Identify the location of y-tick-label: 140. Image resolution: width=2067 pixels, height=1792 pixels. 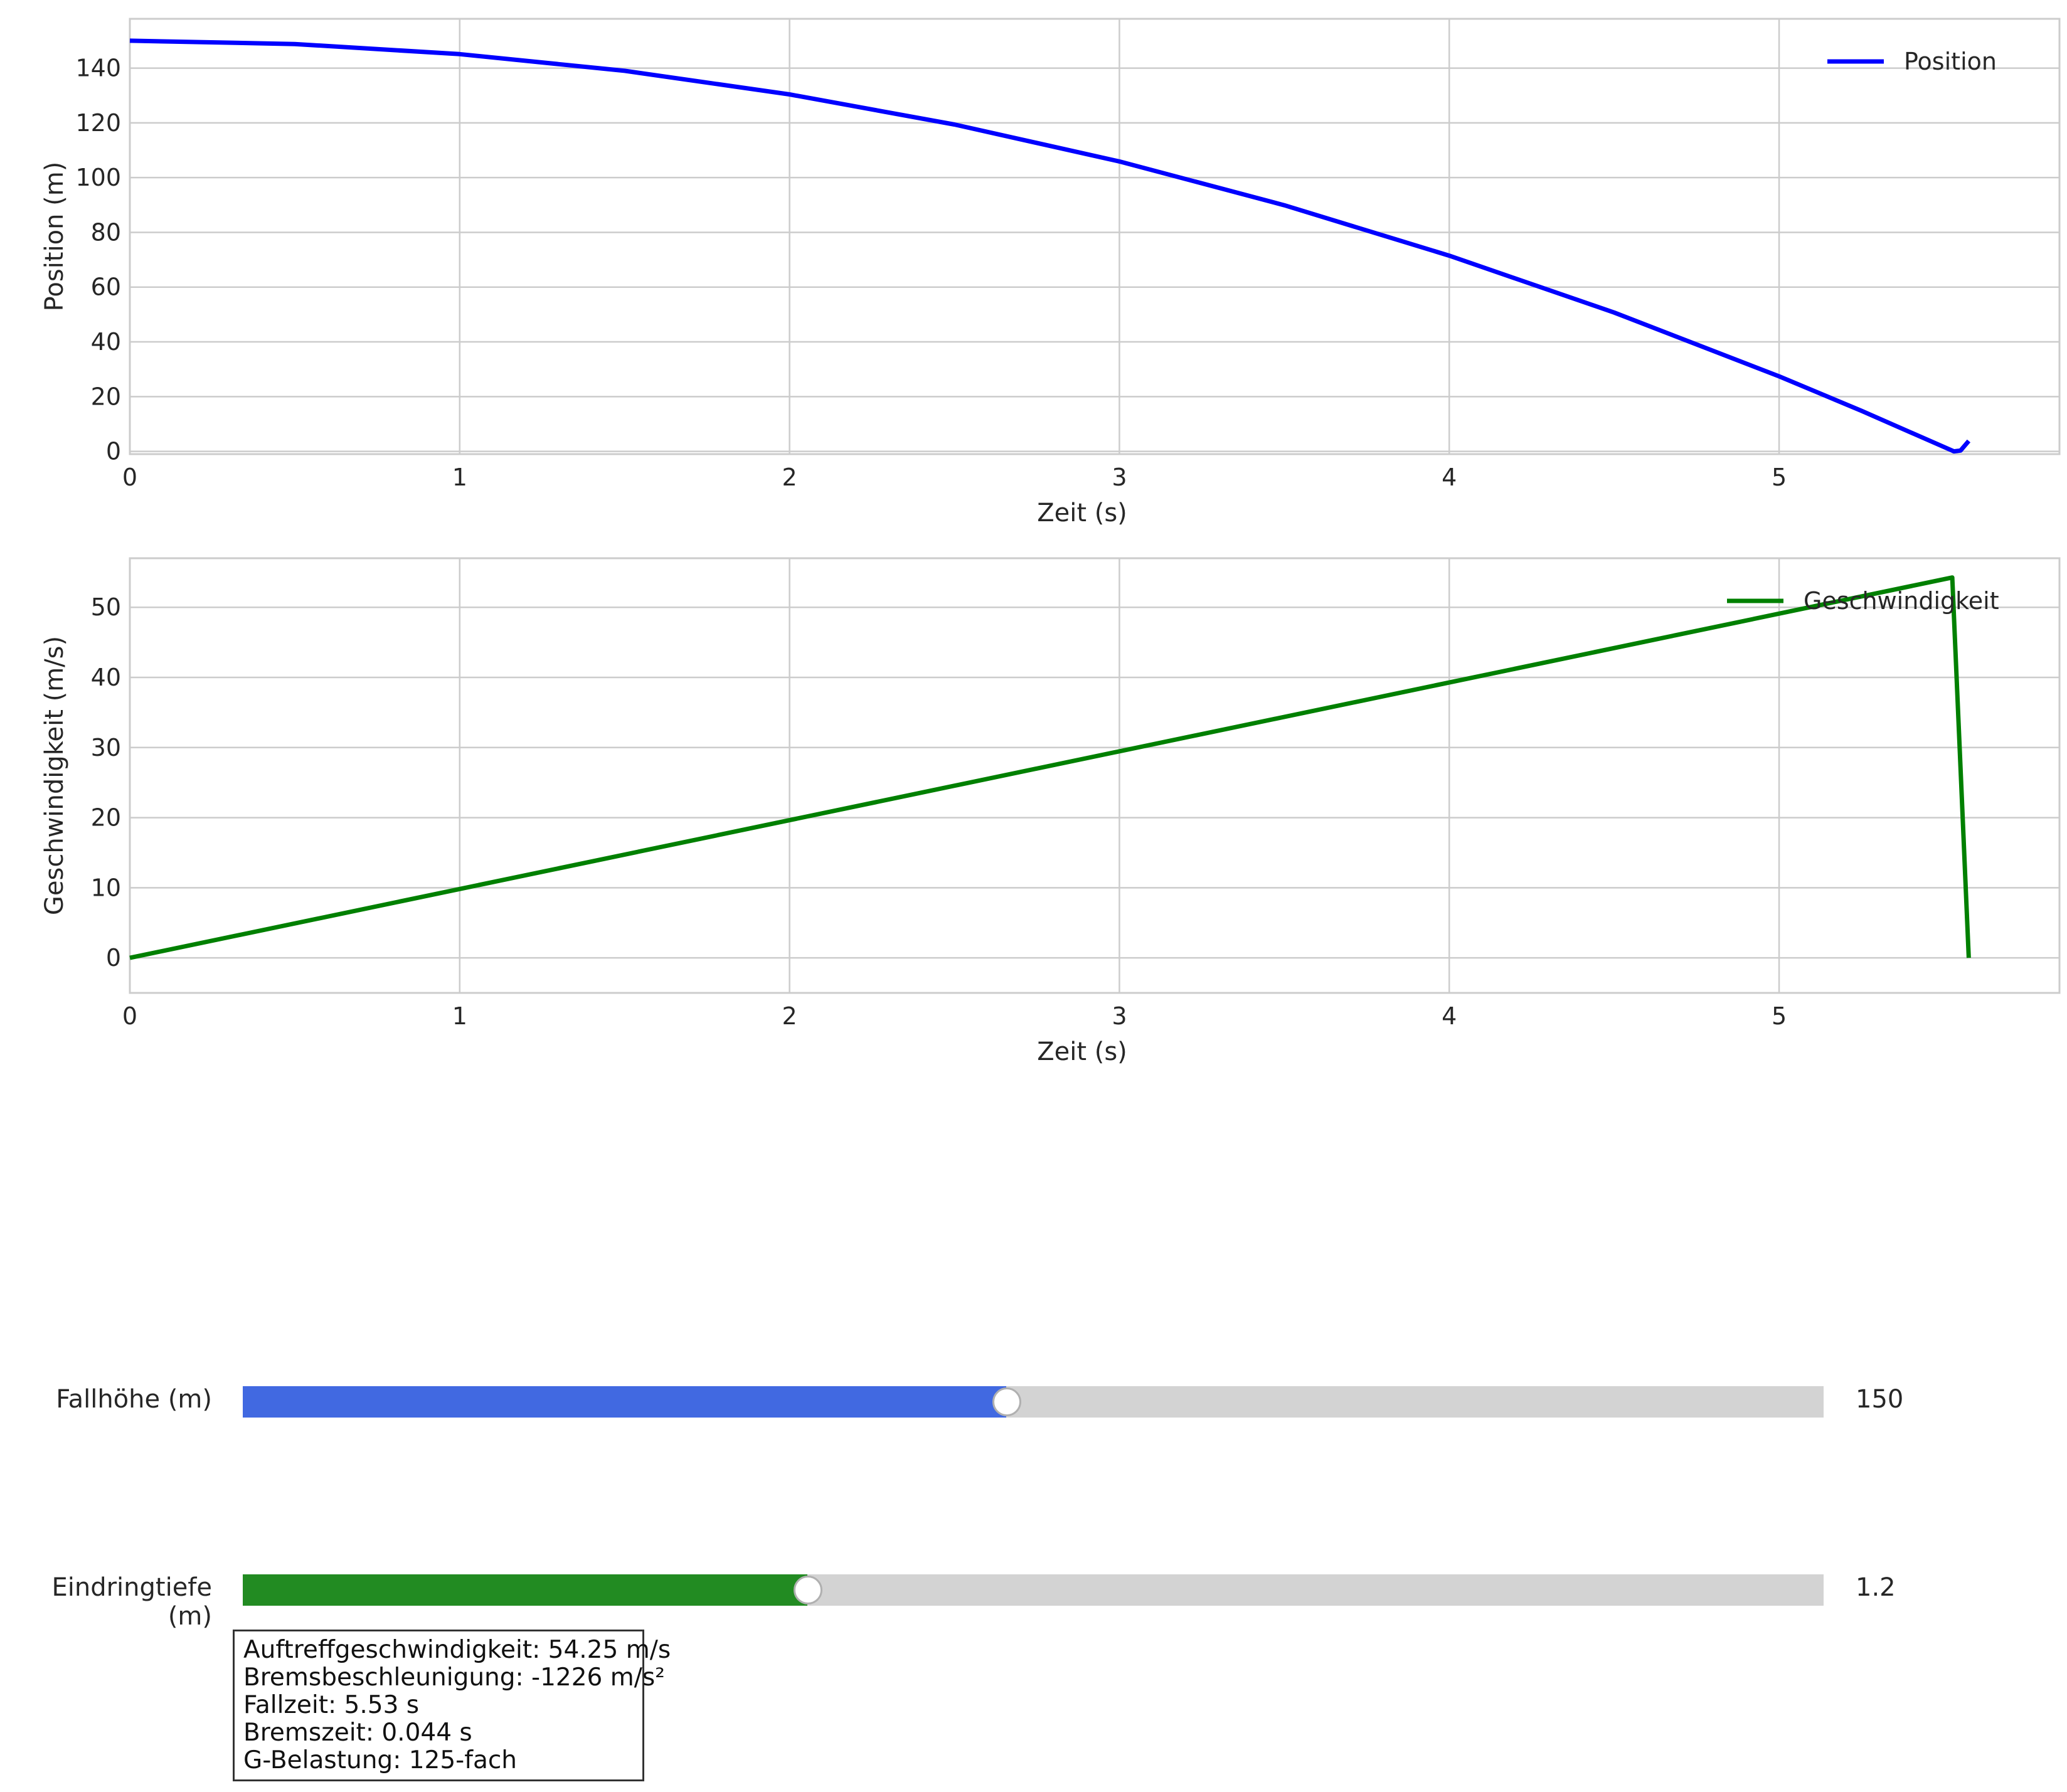
(98, 68).